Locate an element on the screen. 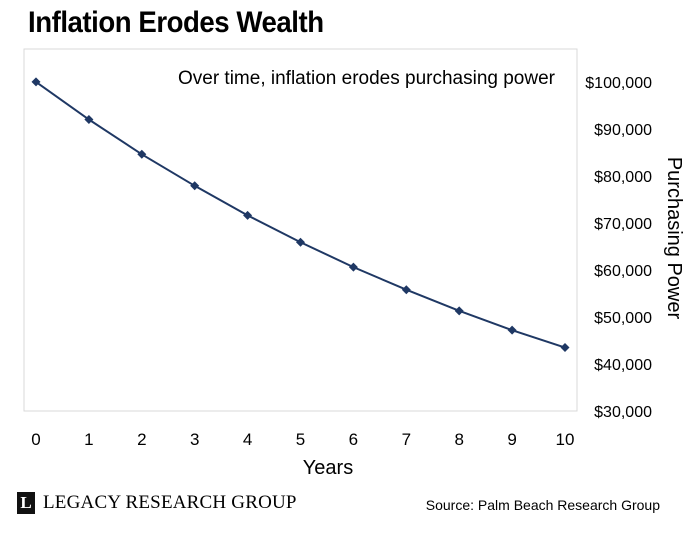 The height and width of the screenshot is (536, 700). x-tick-label: 4 is located at coordinates (247, 439).